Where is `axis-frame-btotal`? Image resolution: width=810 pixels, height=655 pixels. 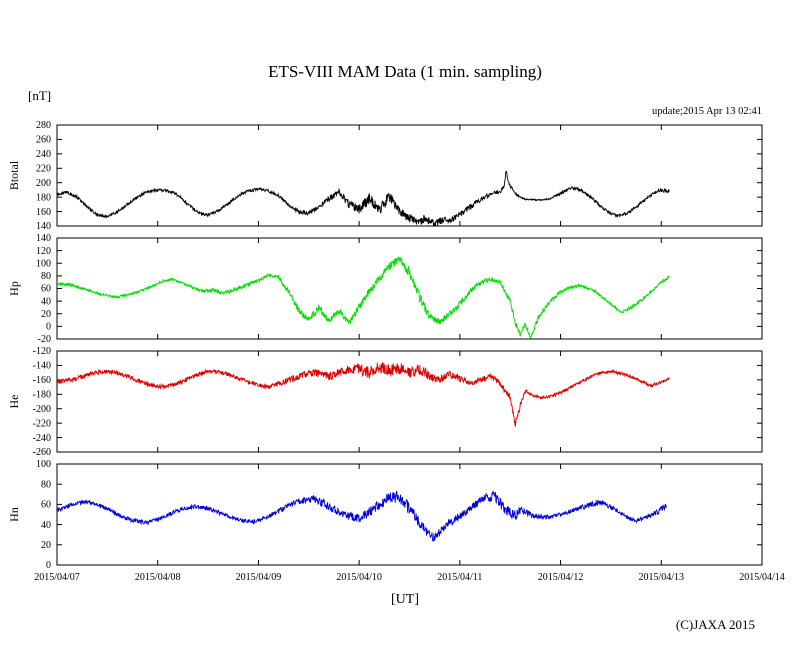 axis-frame-btotal is located at coordinates (409, 175).